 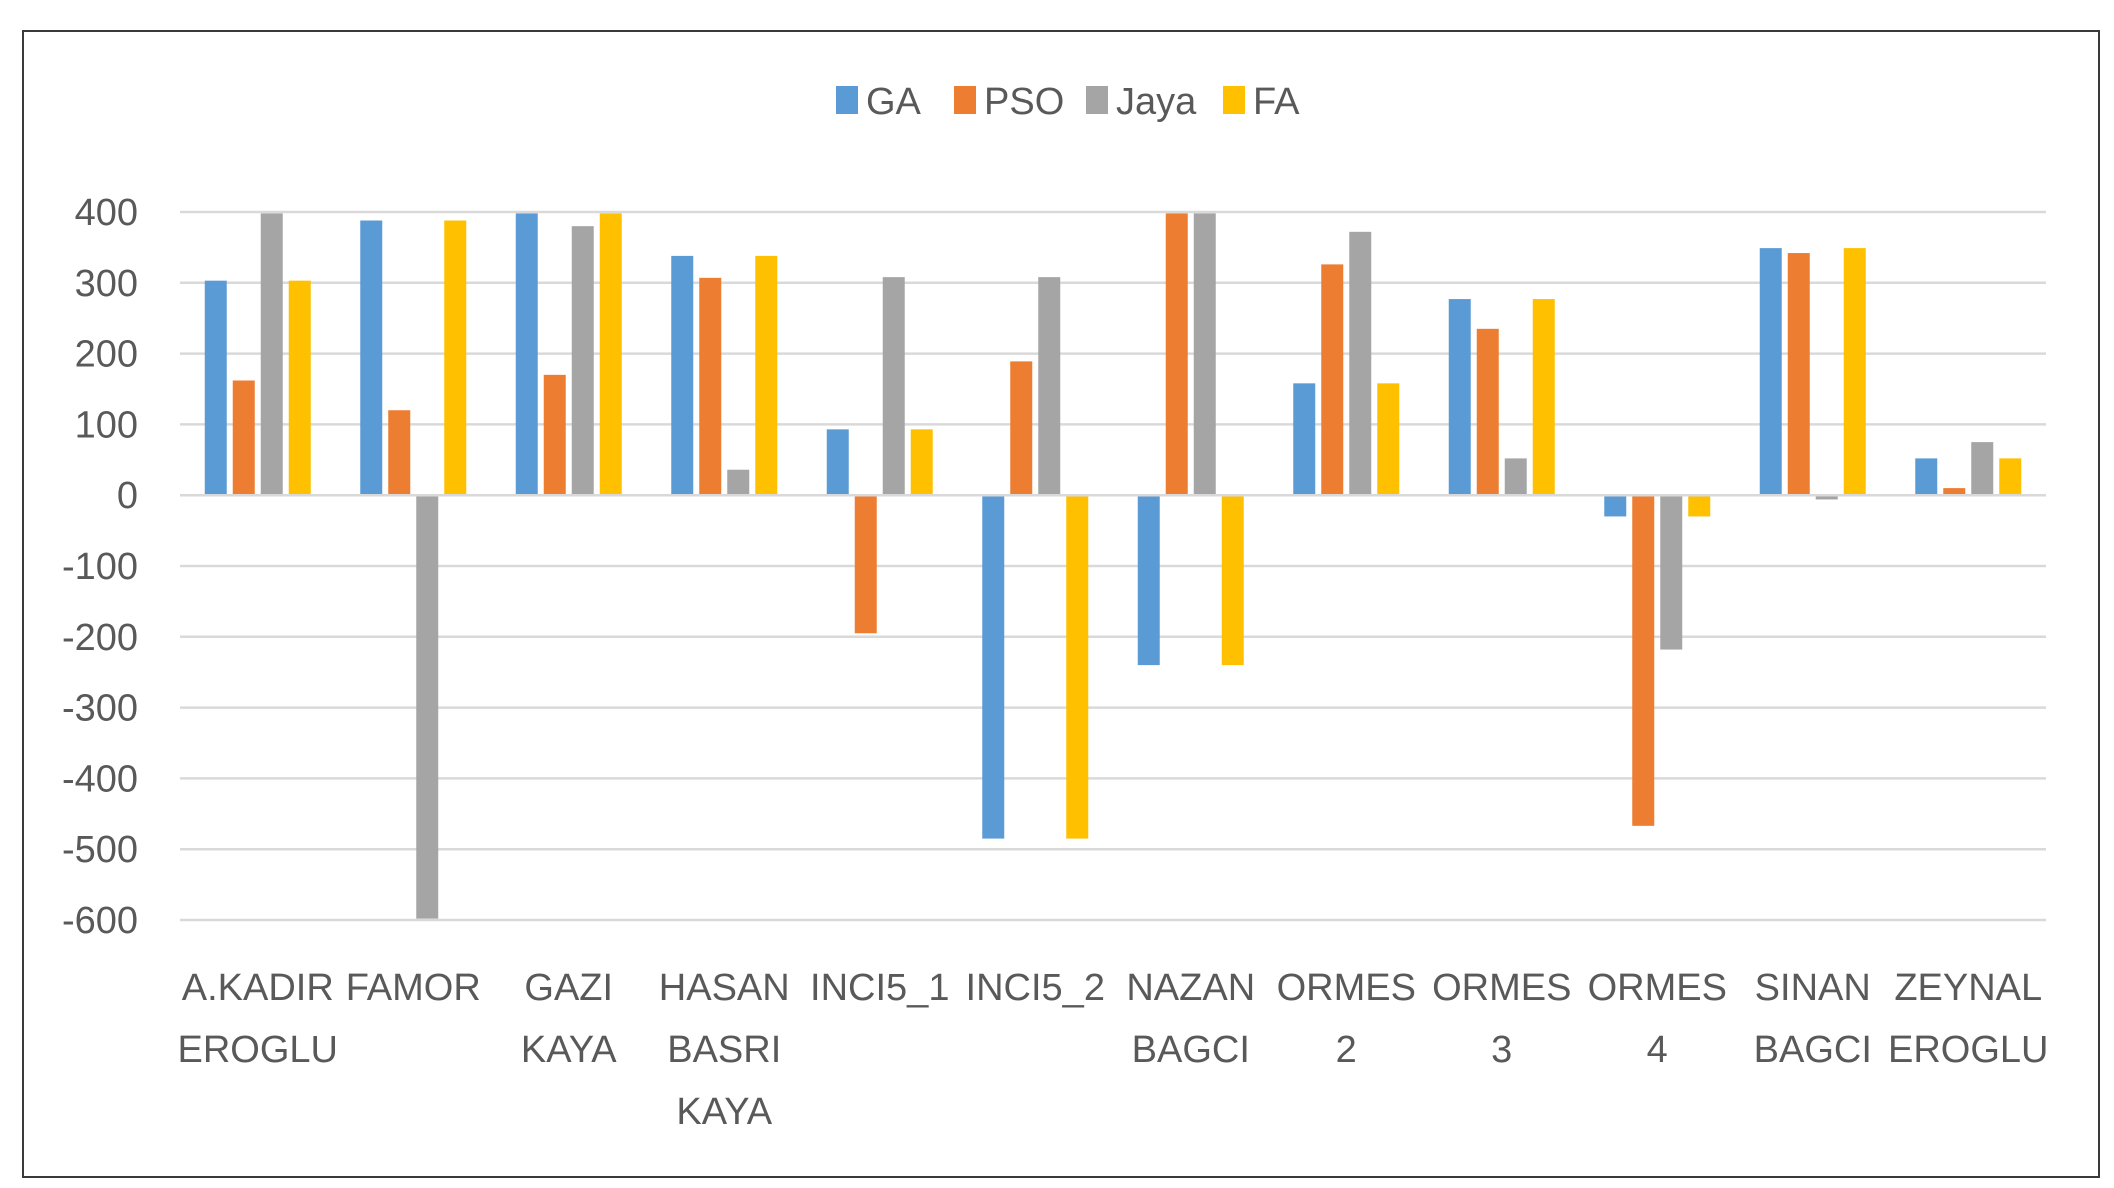 I want to click on x-tick-label: 3, so click(x=1501, y=1050).